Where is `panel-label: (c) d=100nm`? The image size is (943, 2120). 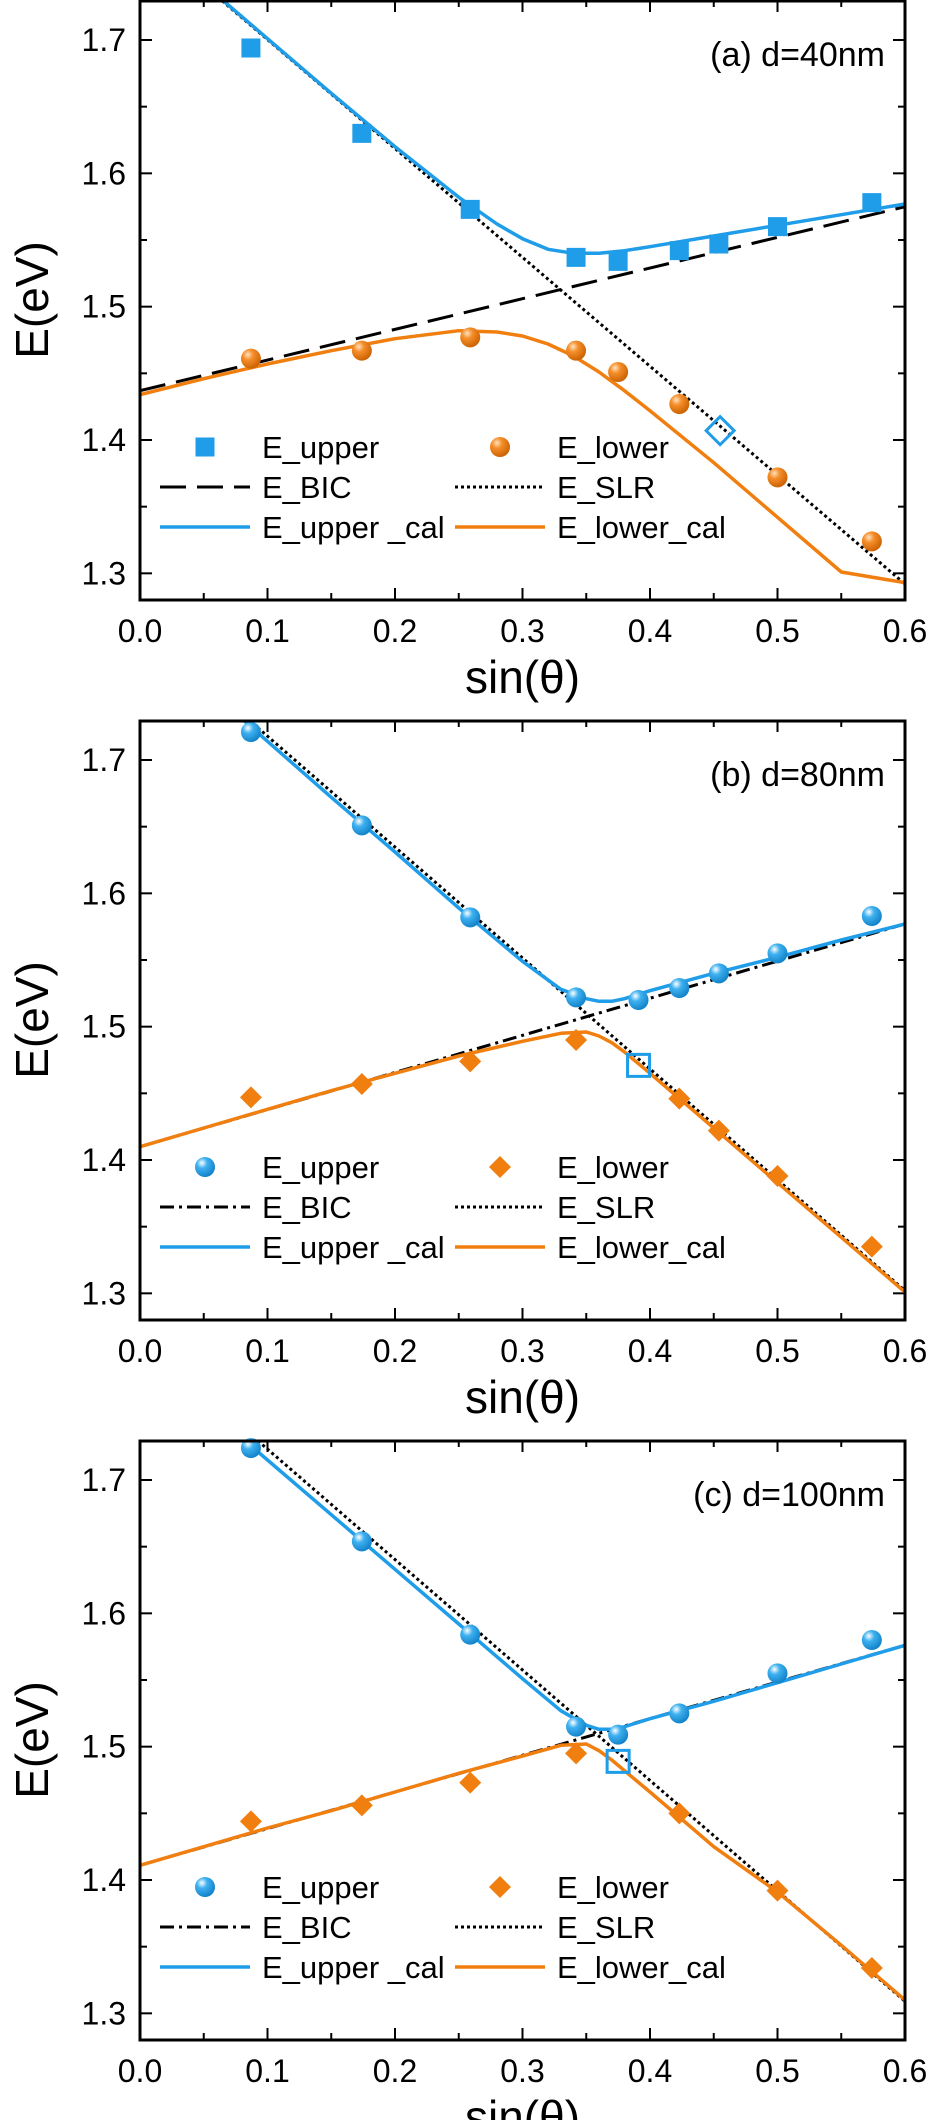
panel-label: (c) d=100nm is located at coordinates (789, 1495).